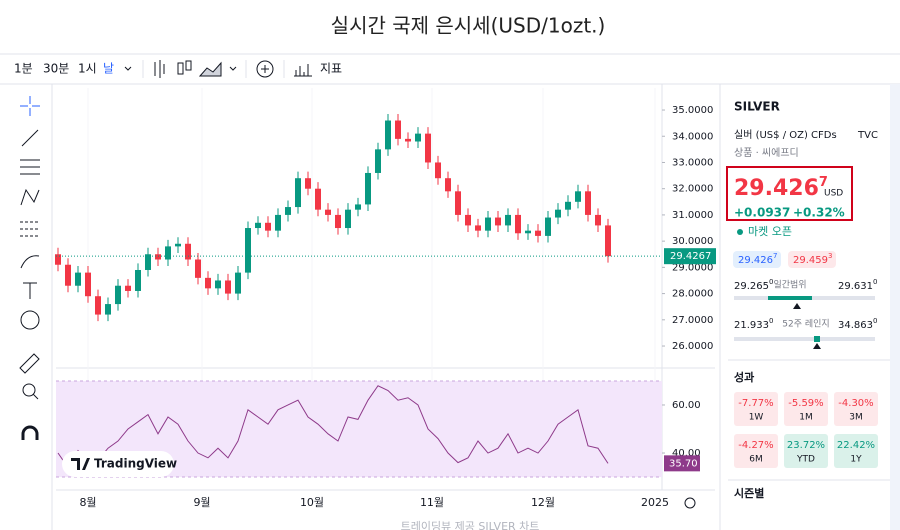 The image size is (900, 530). What do you see at coordinates (753, 285) in the screenshot?
I see `day-low: 29.2650` at bounding box center [753, 285].